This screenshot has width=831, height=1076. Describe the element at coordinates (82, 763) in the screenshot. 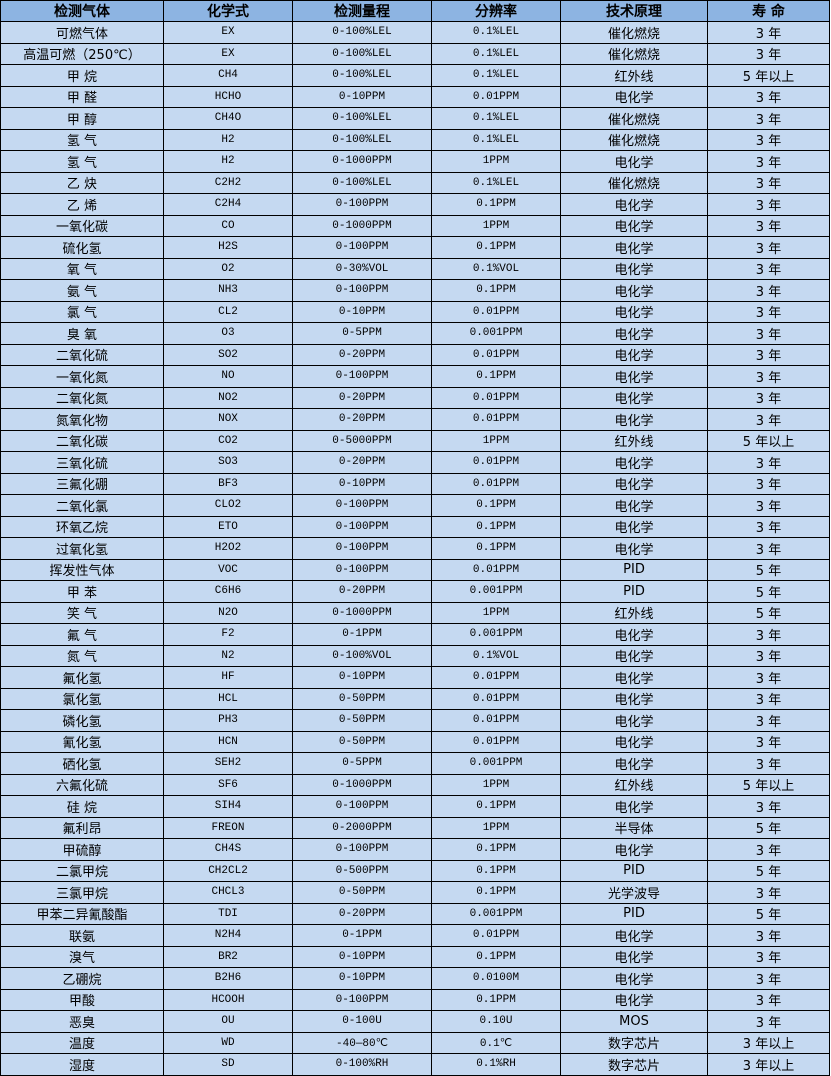

I see `gas-name-cell: 硒化氢` at that location.